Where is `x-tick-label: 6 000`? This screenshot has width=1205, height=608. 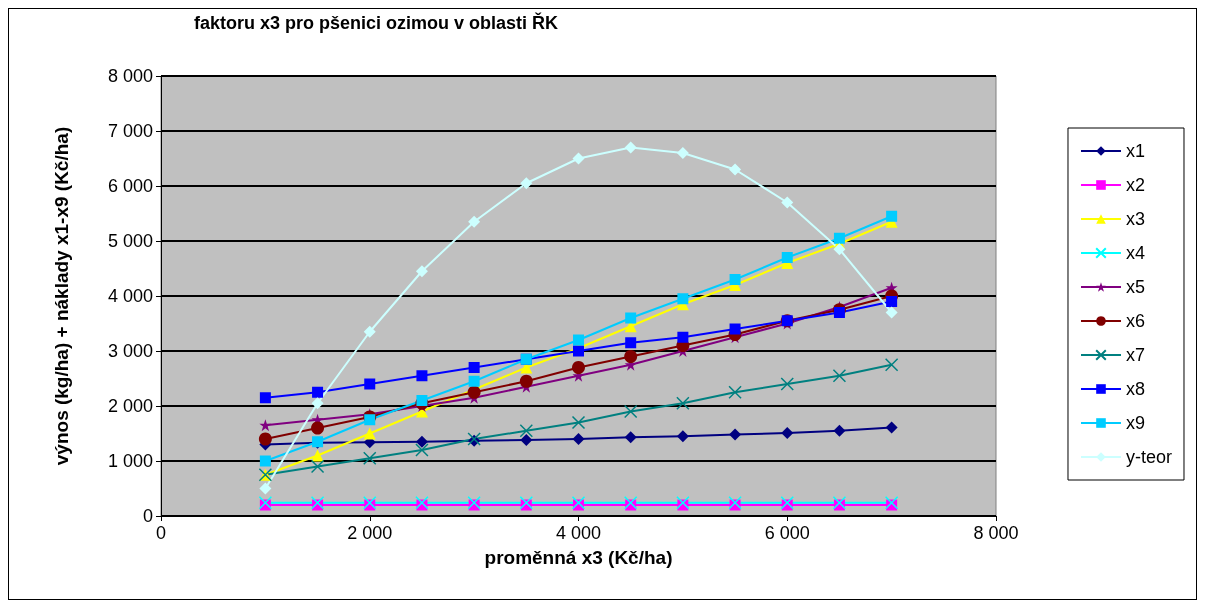
x-tick-label: 6 000 is located at coordinates (787, 533).